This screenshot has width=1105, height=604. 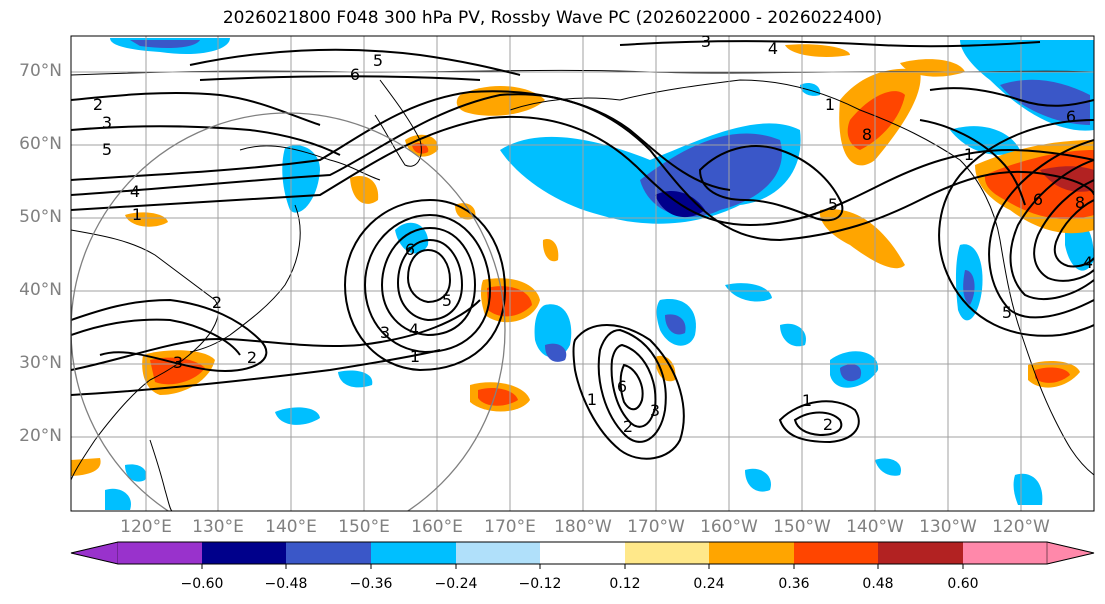 I want to click on lon-label: 130°E, so click(x=218, y=527).